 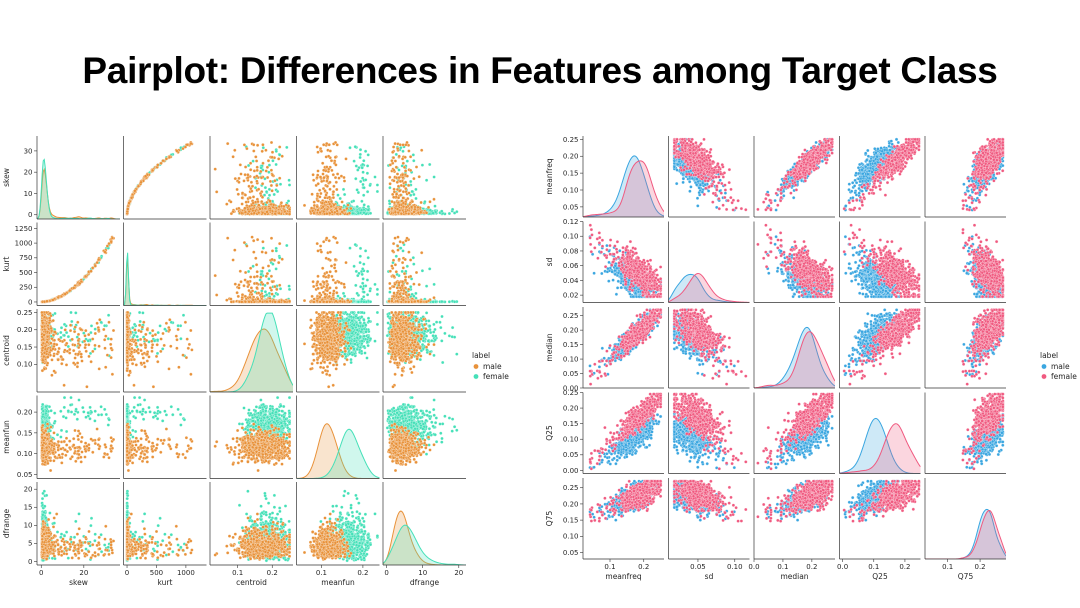 What do you see at coordinates (165, 178) in the screenshot?
I see `cell-skew-vs-kurt` at bounding box center [165, 178].